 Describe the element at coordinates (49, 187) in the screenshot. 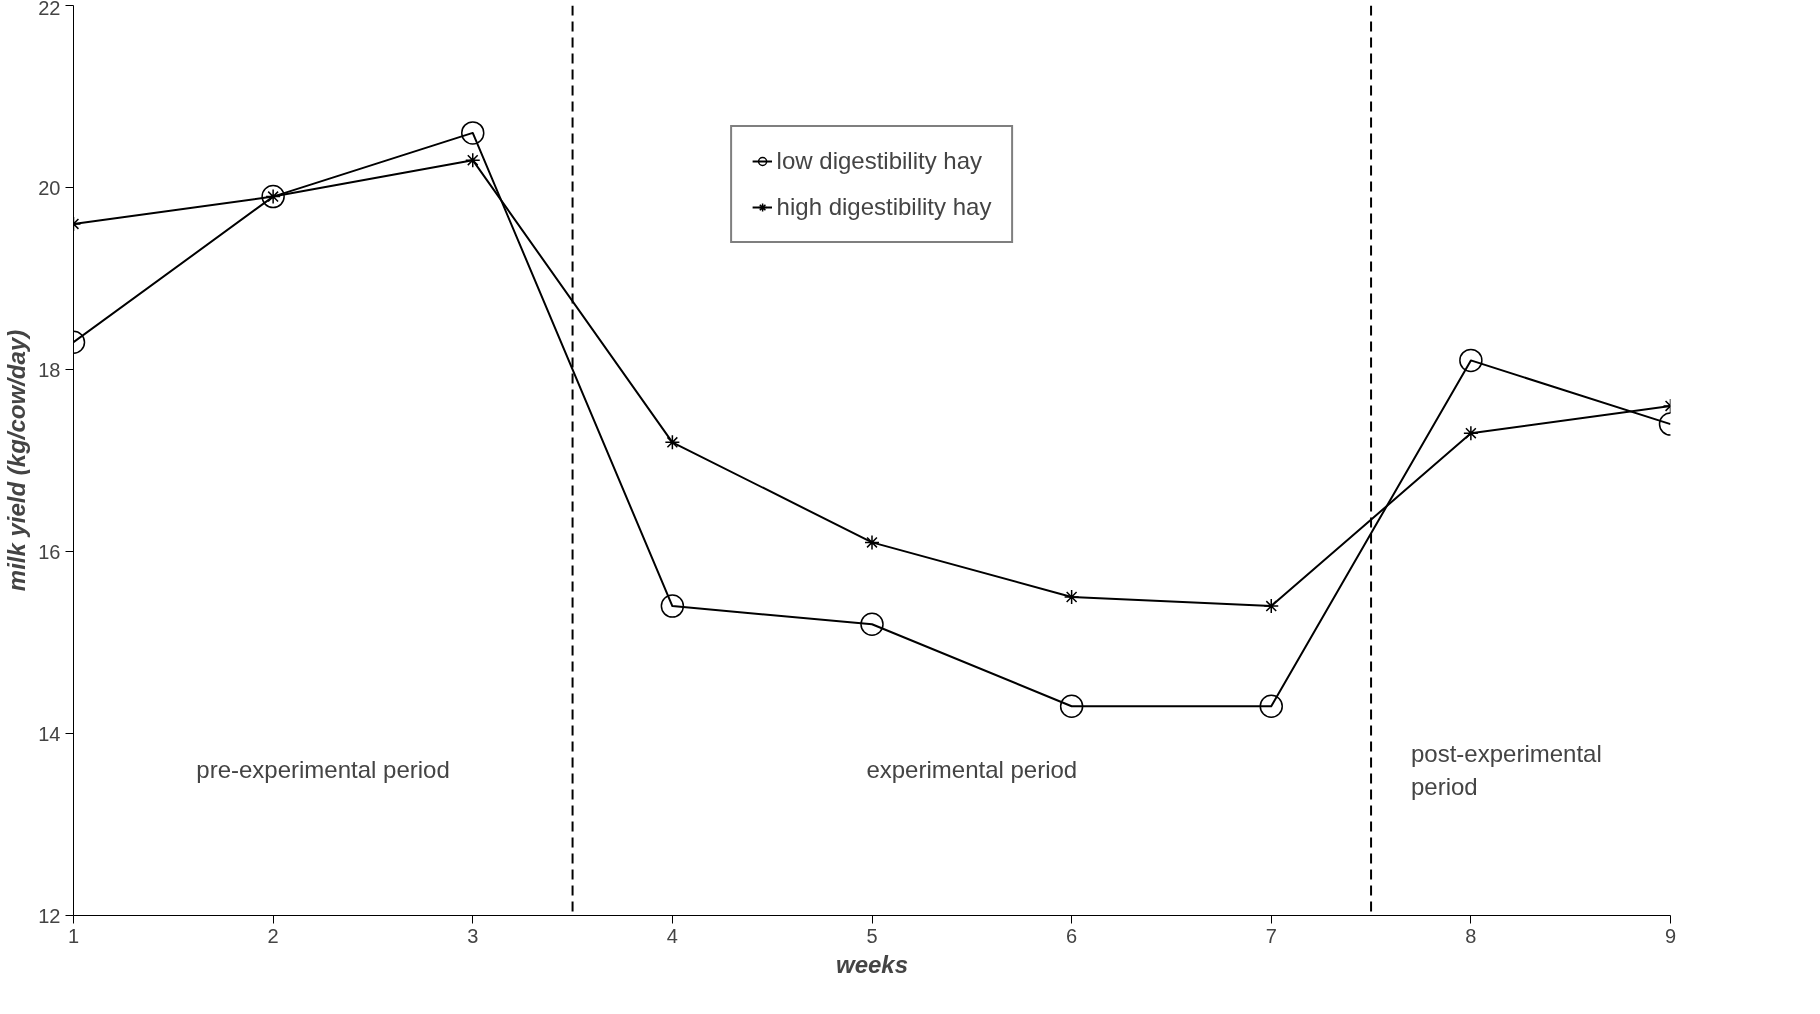

I see `y-tick-label: 20` at that location.